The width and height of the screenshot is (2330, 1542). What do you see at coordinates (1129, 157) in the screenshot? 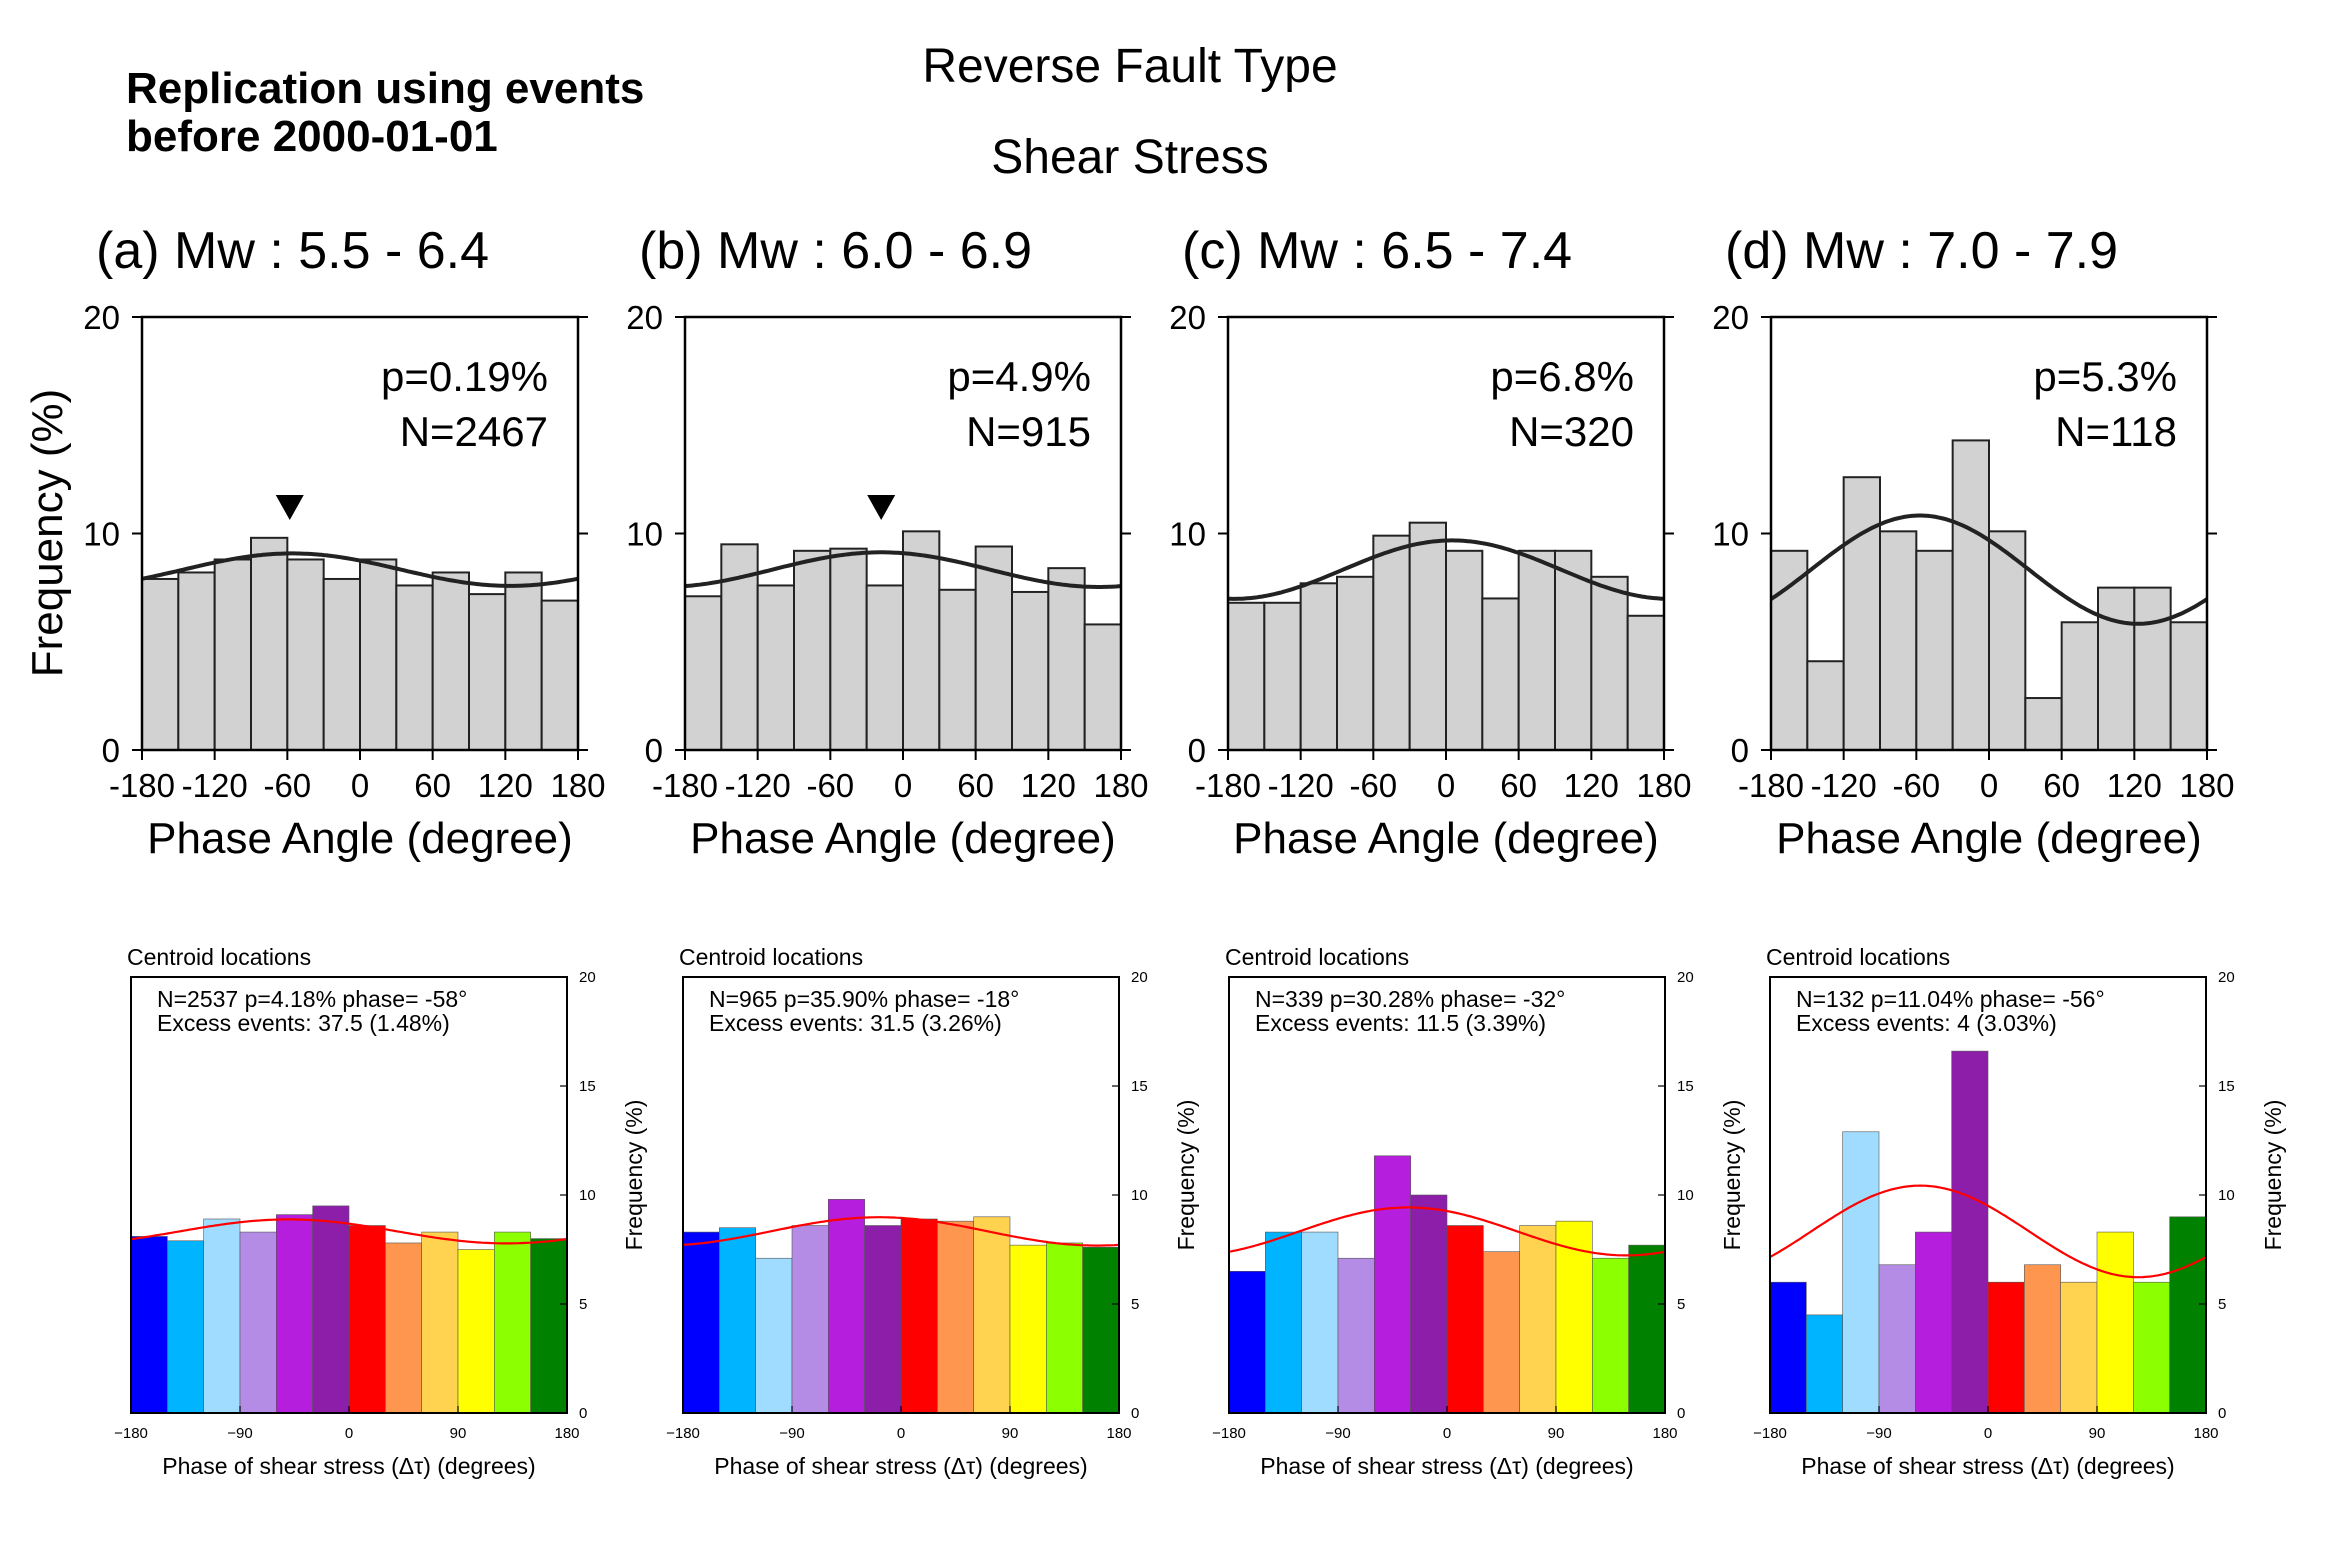
I see `figure-subtitle: Shear Stress` at bounding box center [1129, 157].